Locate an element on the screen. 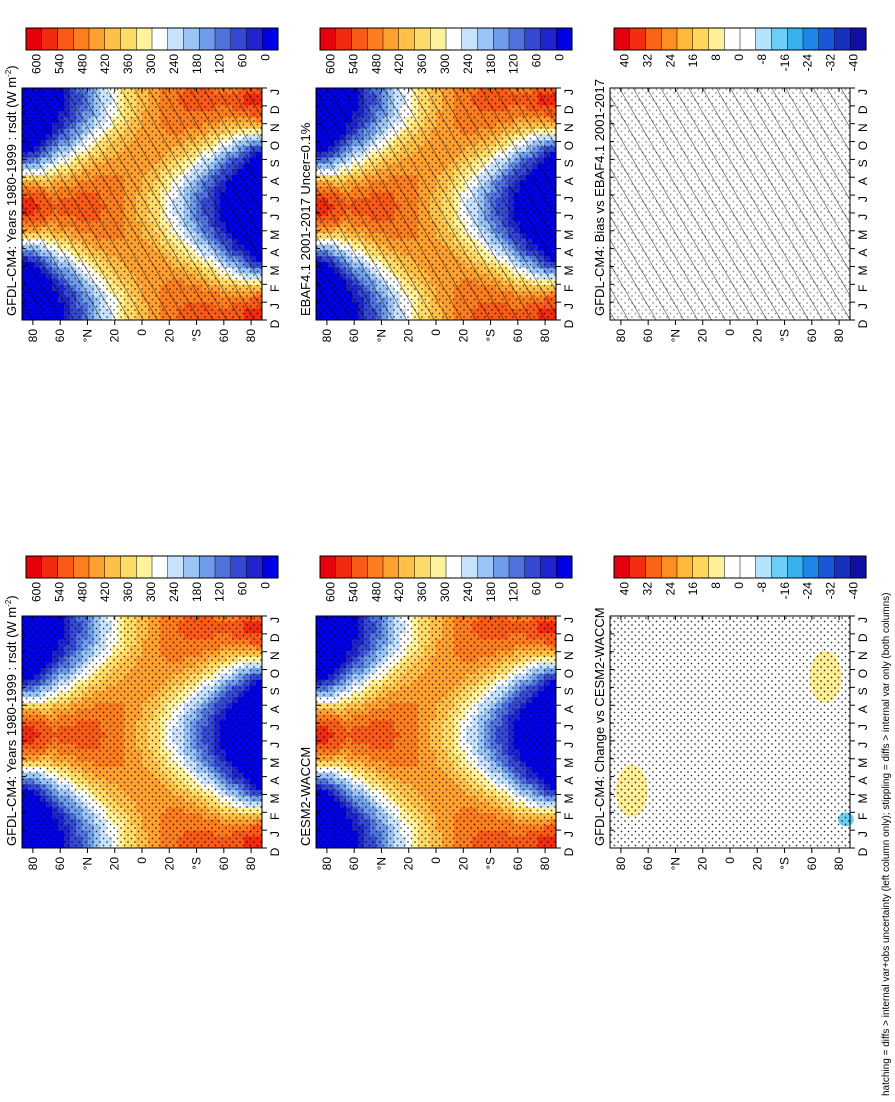 The height and width of the screenshot is (1102, 895). colorbar-tick-label: 420 is located at coordinates (105, 64).